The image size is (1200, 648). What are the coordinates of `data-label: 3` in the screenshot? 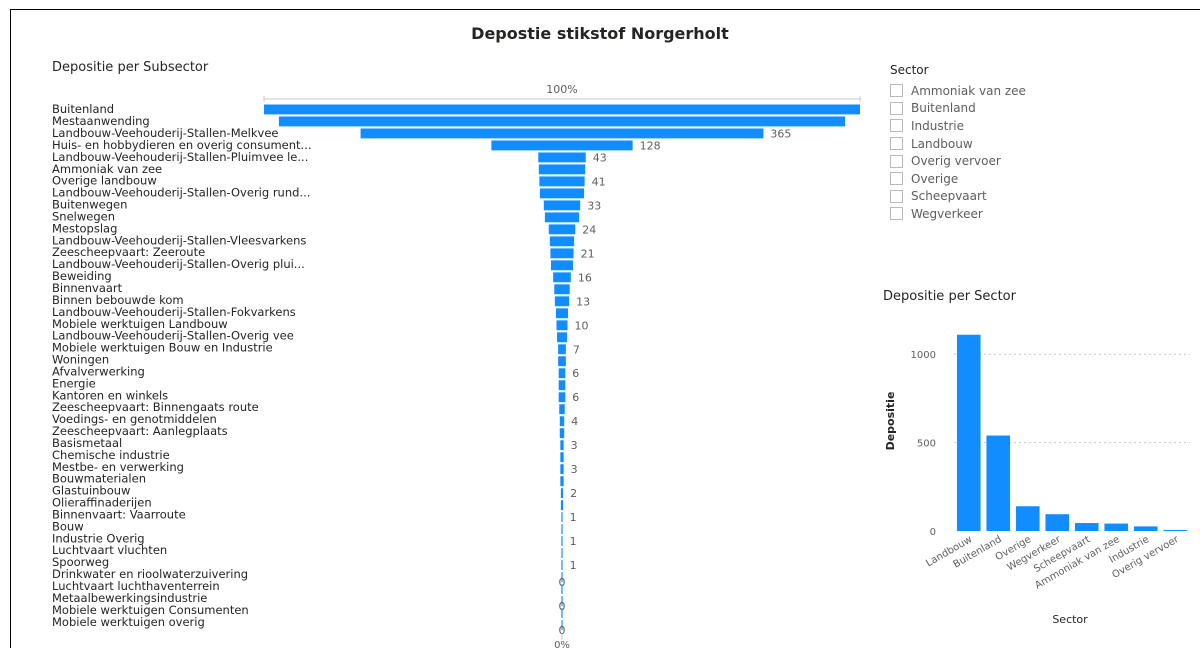 It's located at (574, 469).